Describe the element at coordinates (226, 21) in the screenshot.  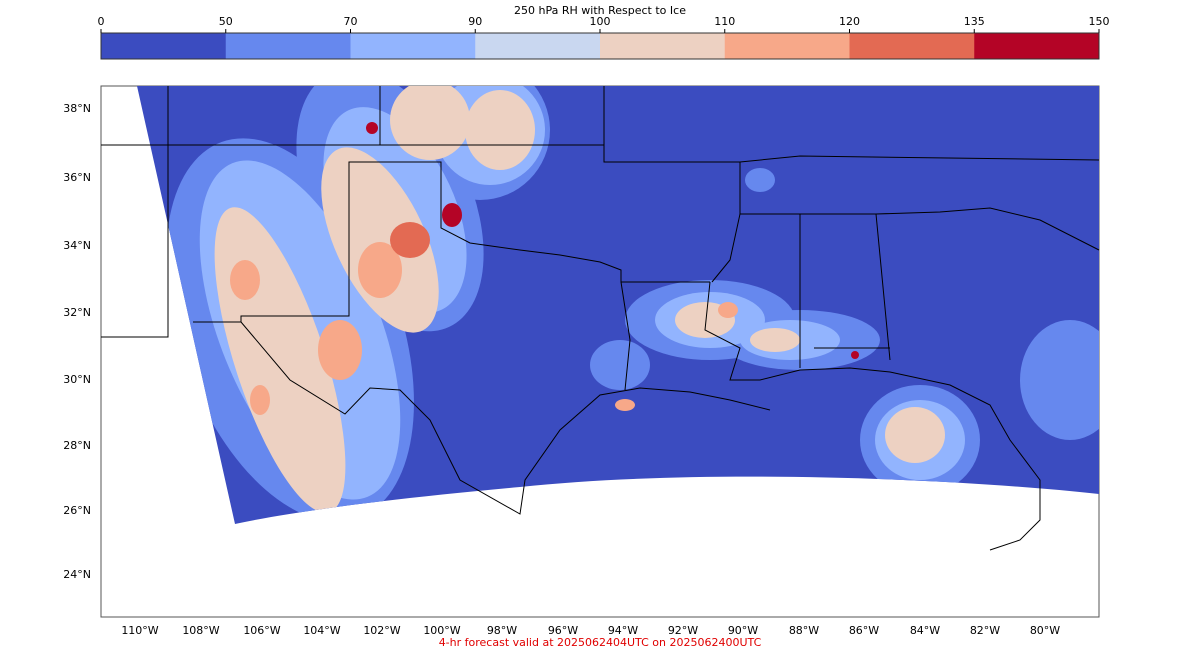
I see `colorbar-tick-label: 50` at that location.